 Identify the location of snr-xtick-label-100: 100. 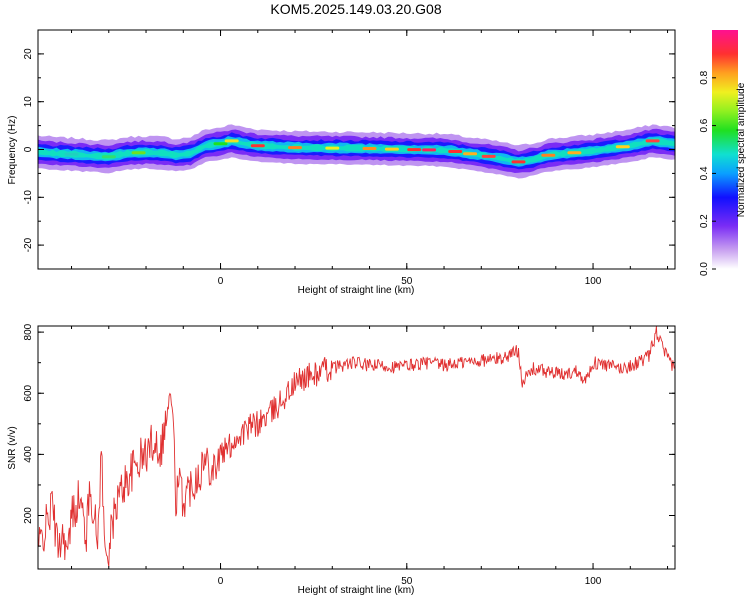
(593, 581).